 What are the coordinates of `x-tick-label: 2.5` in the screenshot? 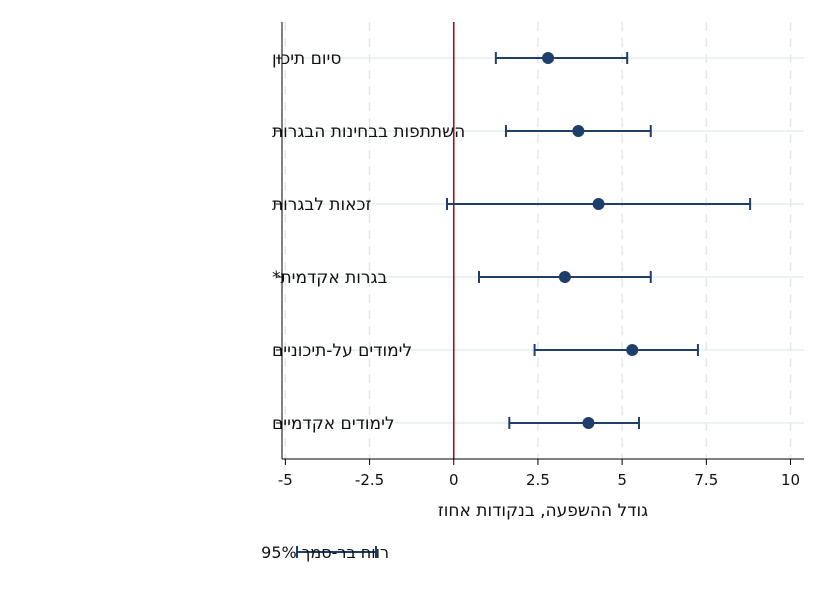 It's located at (538, 480).